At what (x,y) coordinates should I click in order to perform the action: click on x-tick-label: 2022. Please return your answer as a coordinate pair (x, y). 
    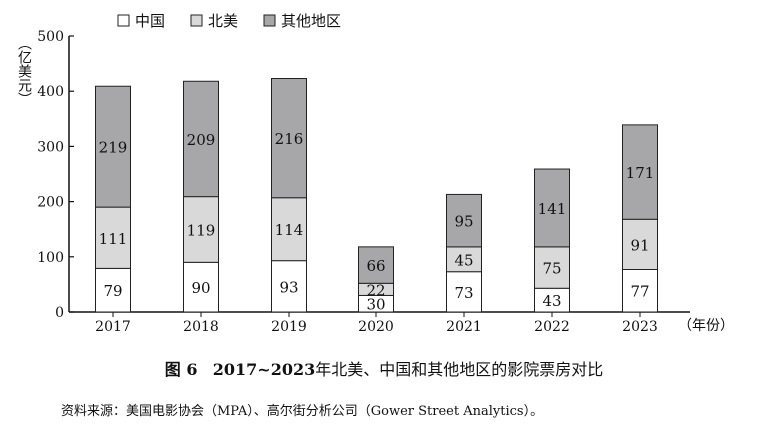
    Looking at the image, I should click on (552, 327).